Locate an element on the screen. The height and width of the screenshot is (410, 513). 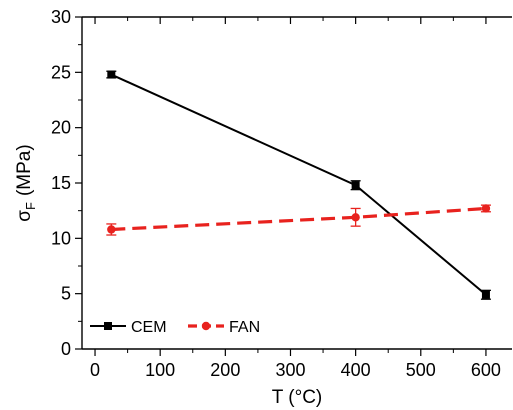
series-fan is located at coordinates (298, 220).